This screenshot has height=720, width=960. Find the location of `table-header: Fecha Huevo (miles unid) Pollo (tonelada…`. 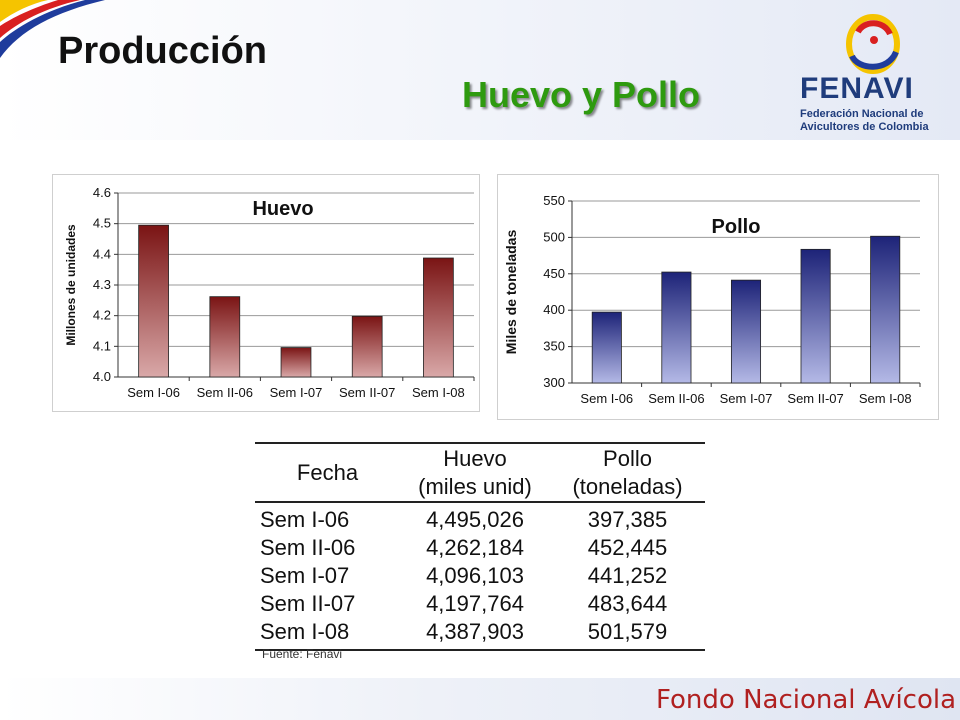

table-header: Fecha Huevo (miles unid) Pollo (tonelada… is located at coordinates (480, 473).